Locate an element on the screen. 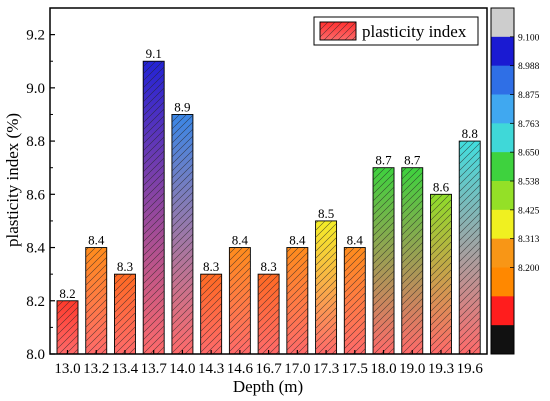  y-axis-label: plasticity index (%) is located at coordinates (12, 180).